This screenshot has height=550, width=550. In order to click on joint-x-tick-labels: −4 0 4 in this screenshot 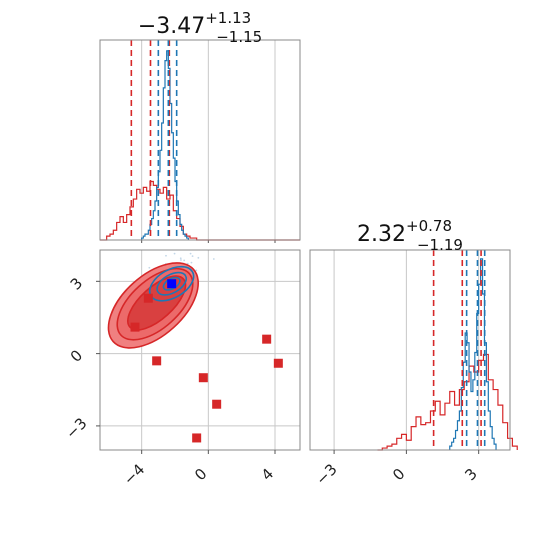, I will do `click(198, 469)`.